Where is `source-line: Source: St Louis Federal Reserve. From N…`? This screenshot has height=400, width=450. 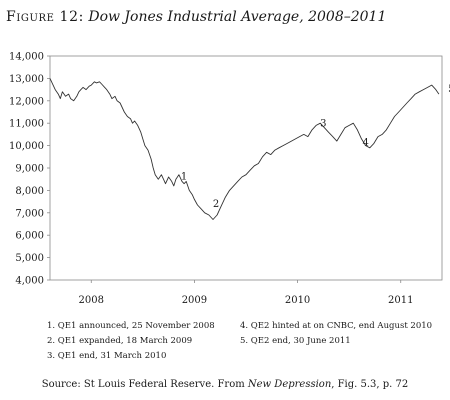 source-line: Source: St Louis Federal Reserve. From N… is located at coordinates (225, 385).